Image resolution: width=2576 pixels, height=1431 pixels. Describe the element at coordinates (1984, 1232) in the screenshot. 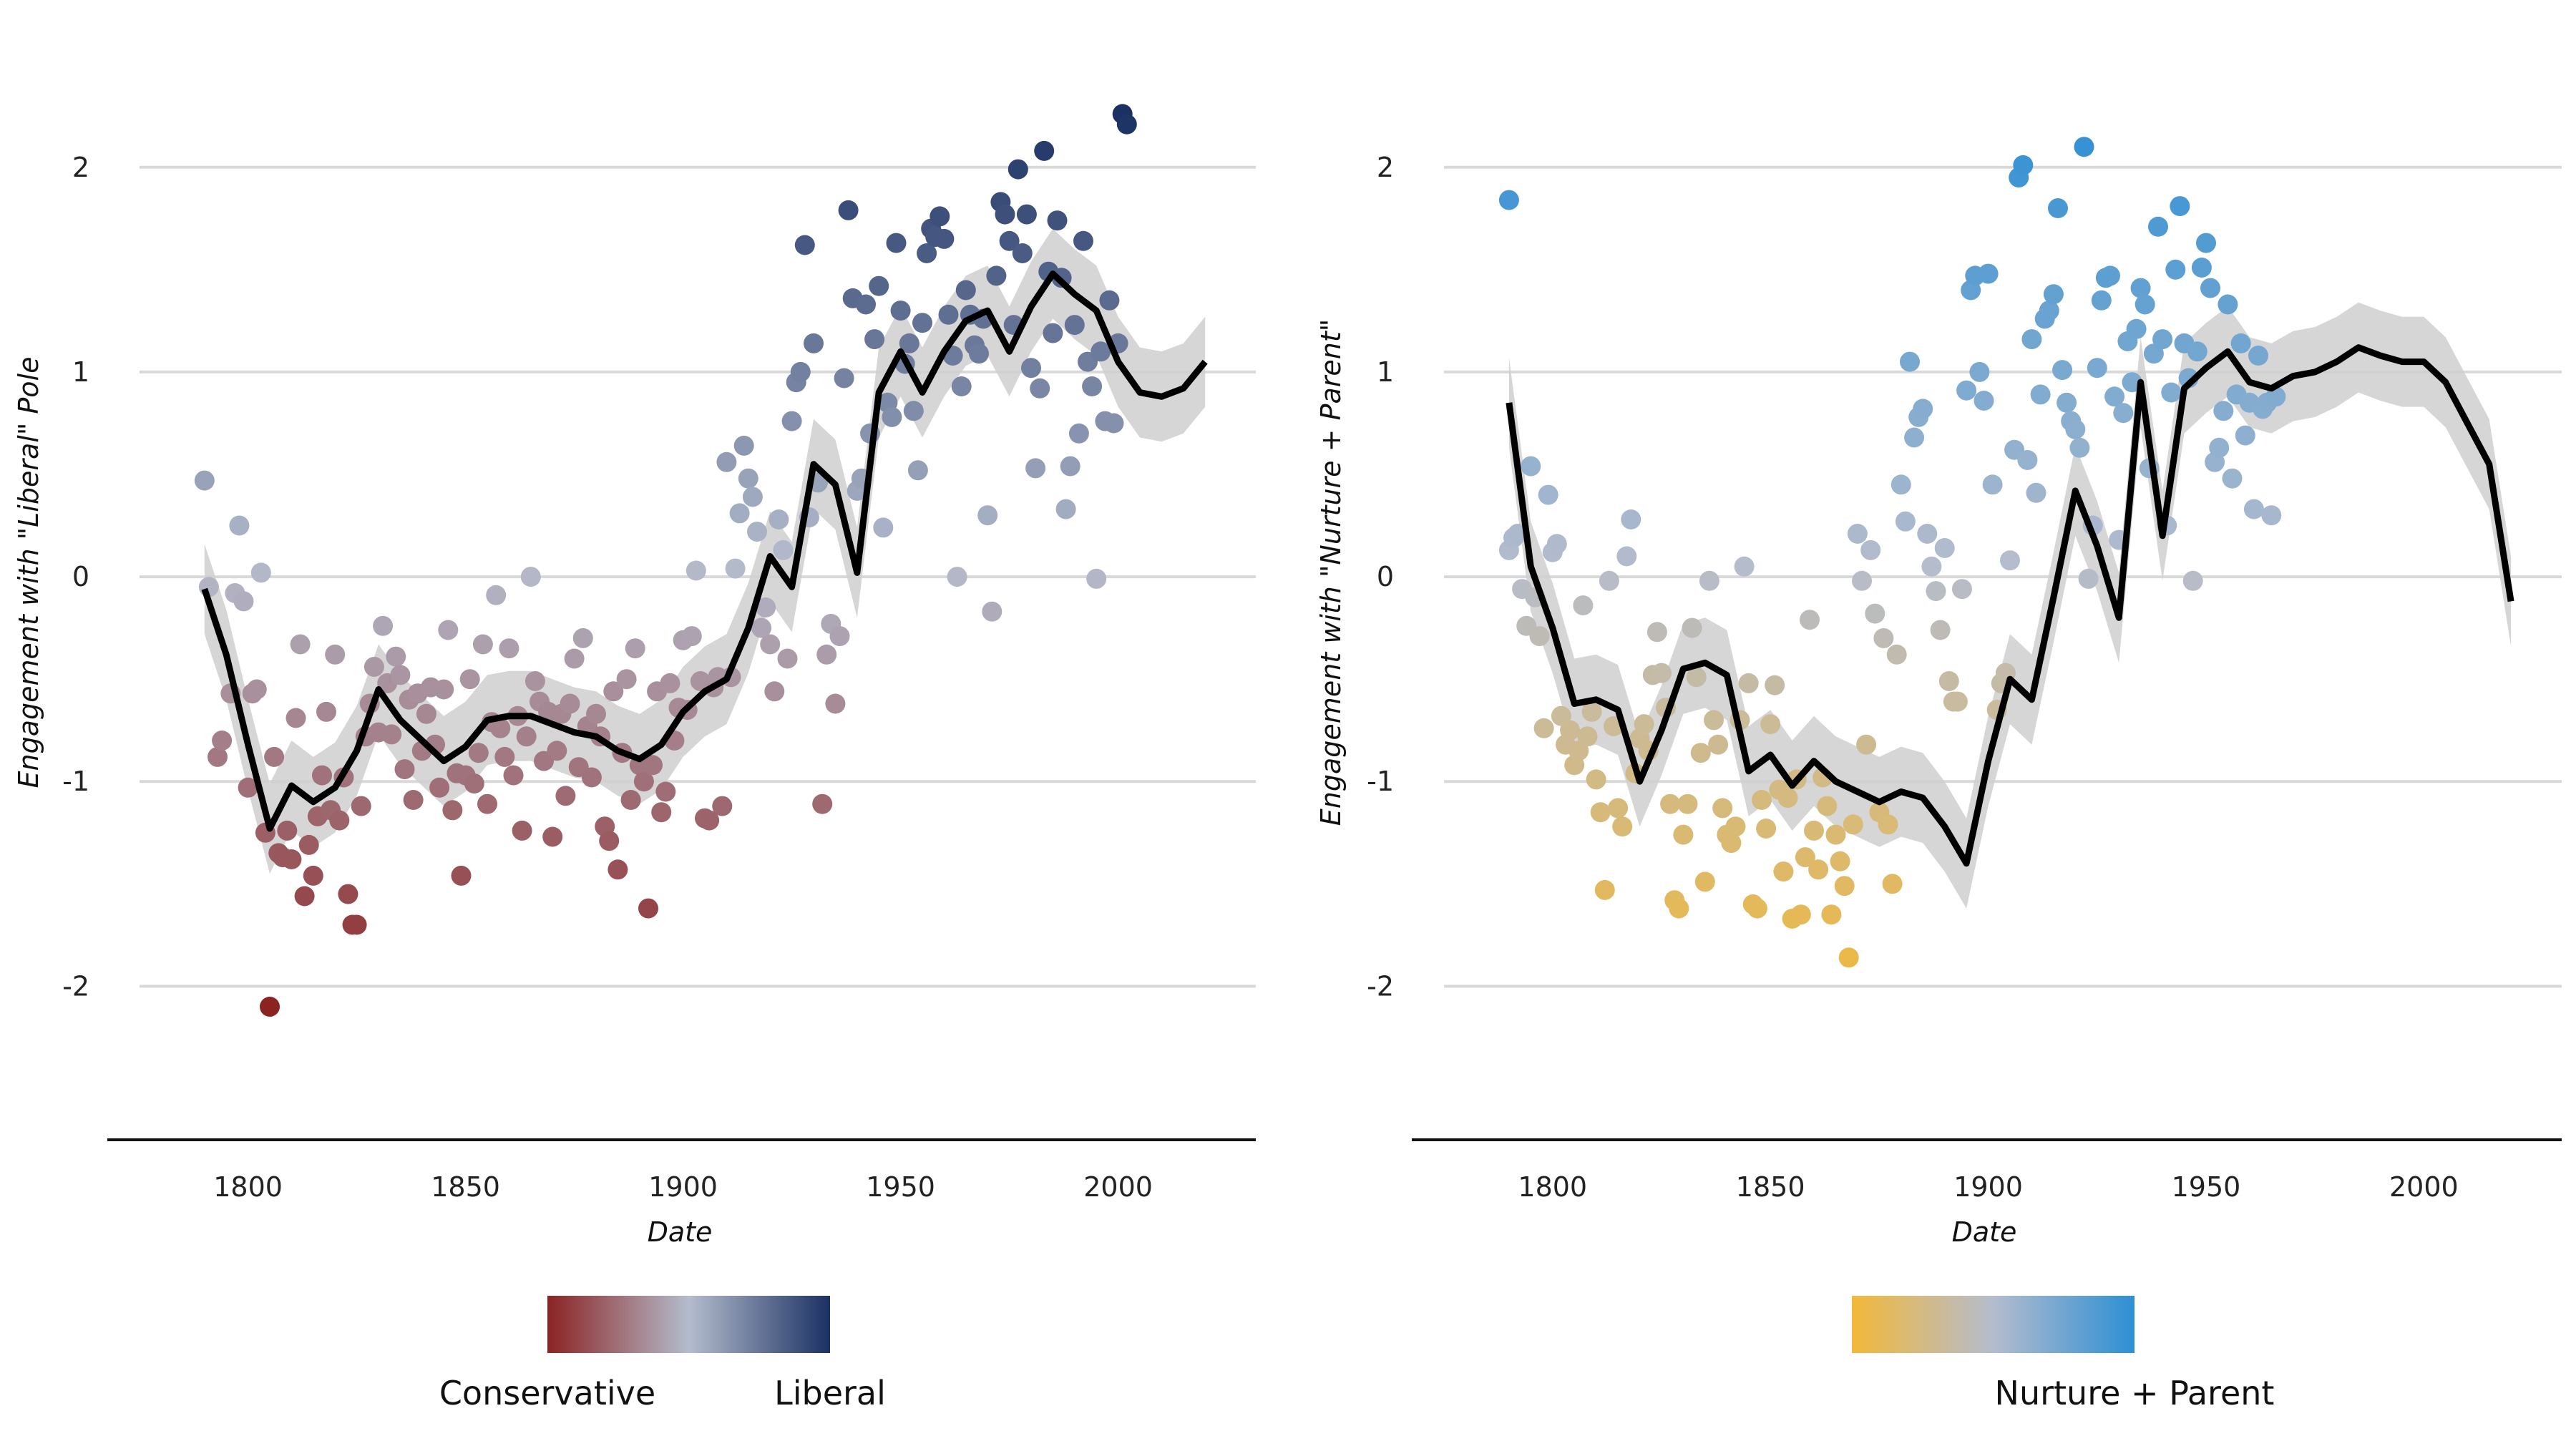

I see `x-axis-title-right: Date` at that location.